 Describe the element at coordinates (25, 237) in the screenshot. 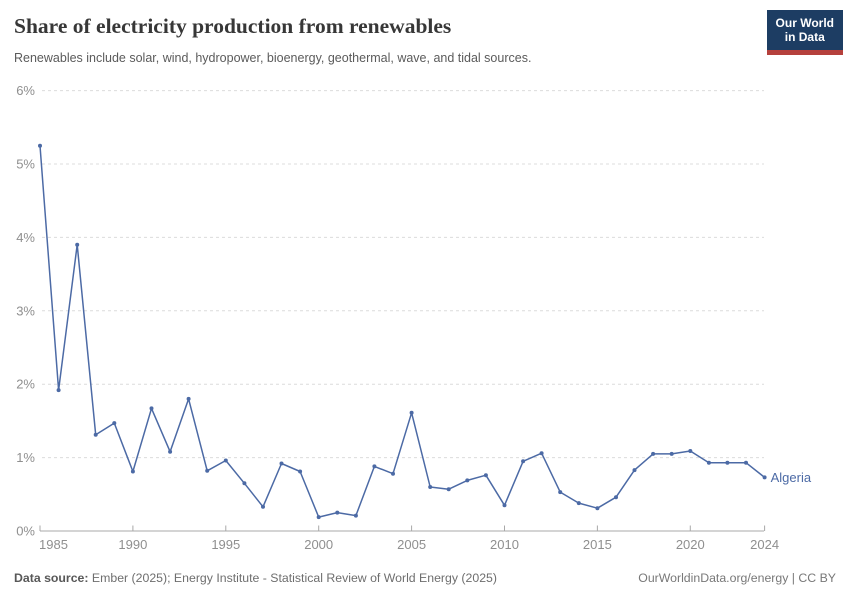

I see `y-axis-tick-label: 4%` at that location.